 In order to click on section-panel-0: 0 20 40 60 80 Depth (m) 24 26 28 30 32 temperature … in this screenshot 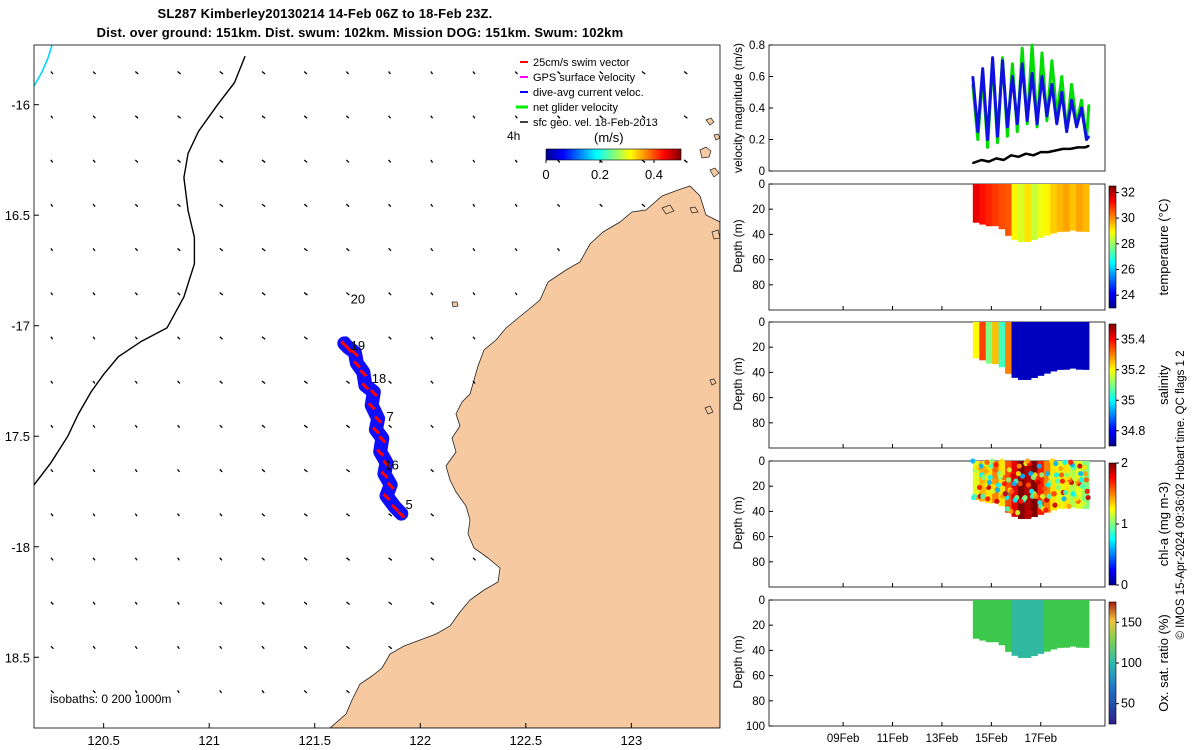, I will do `click(951, 245)`.